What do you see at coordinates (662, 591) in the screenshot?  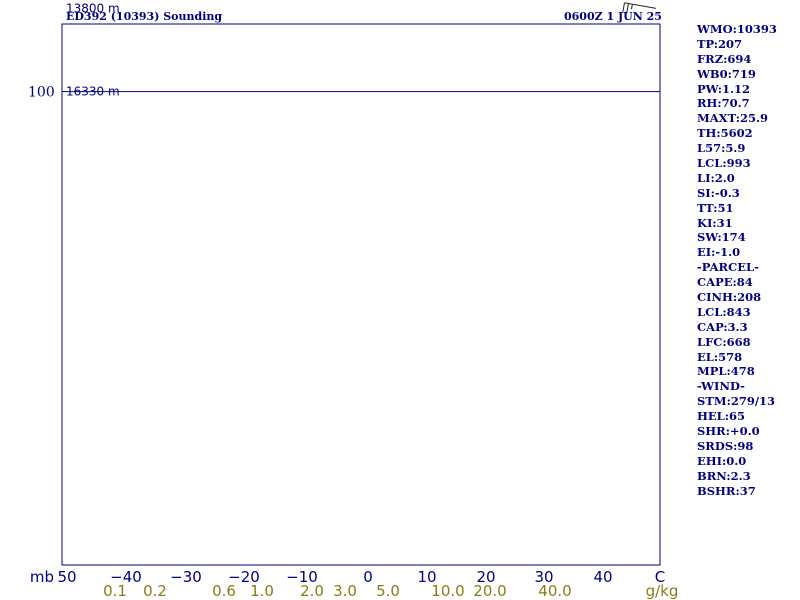 I see `mixing-ratio-tick-label: g/kg` at bounding box center [662, 591].